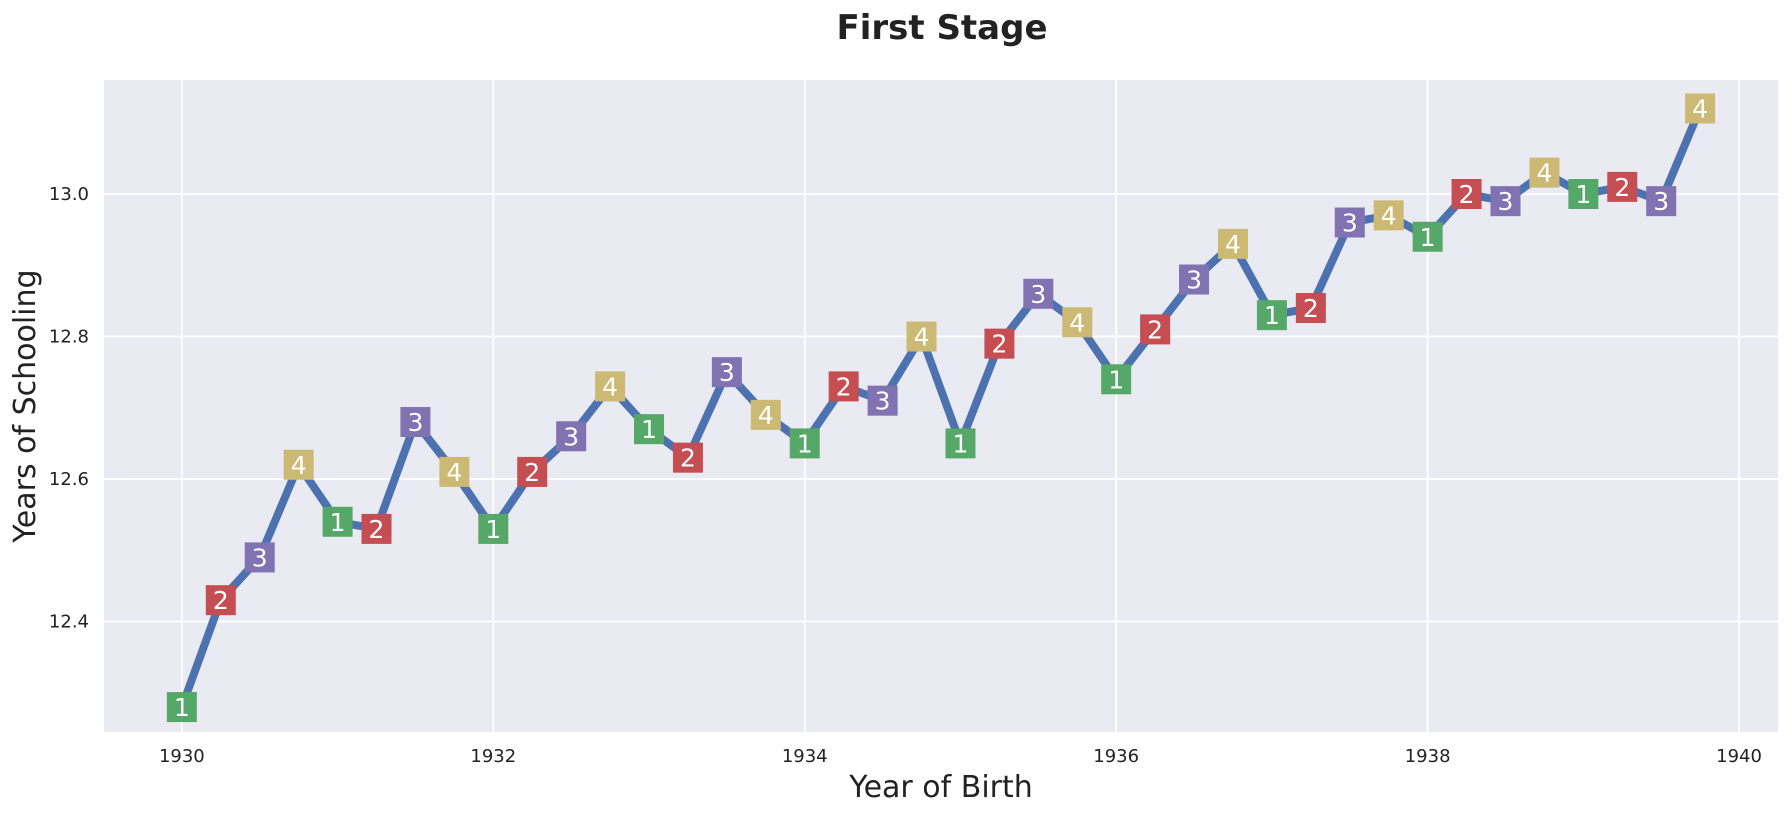 This screenshot has height=817, width=1792. I want to click on y-axis-ticks: 12.4 12.6 12.8 13.0, so click(69, 408).